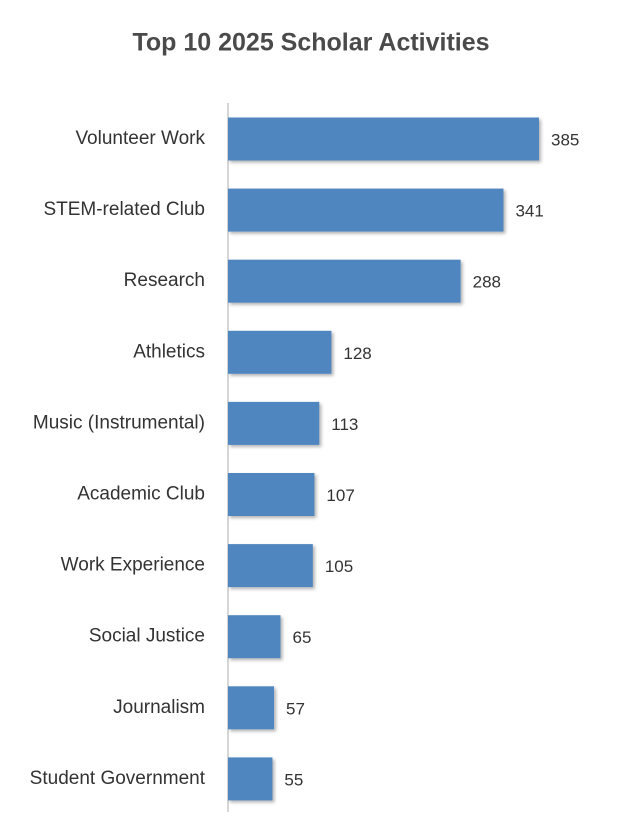  What do you see at coordinates (164, 280) in the screenshot?
I see `category-label: Research` at bounding box center [164, 280].